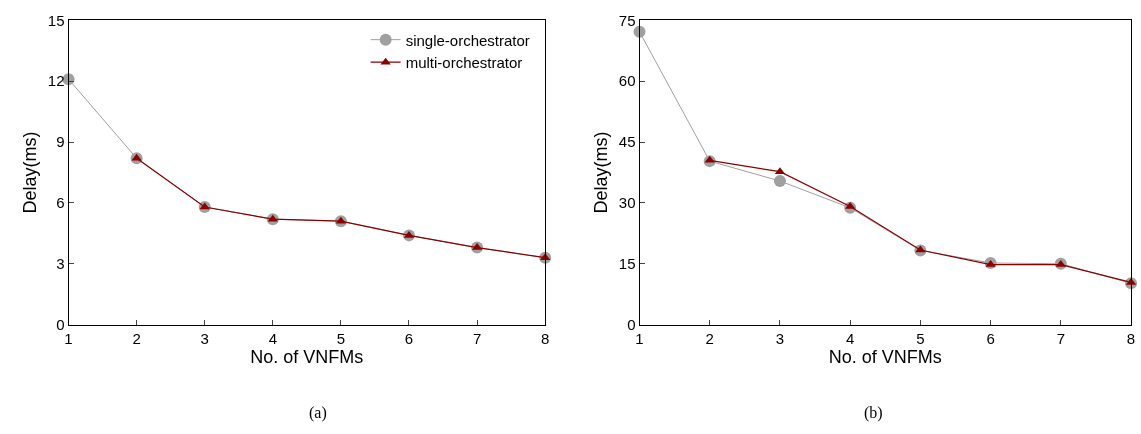  Describe the element at coordinates (873, 413) in the screenshot. I see `text: (b)` at that location.